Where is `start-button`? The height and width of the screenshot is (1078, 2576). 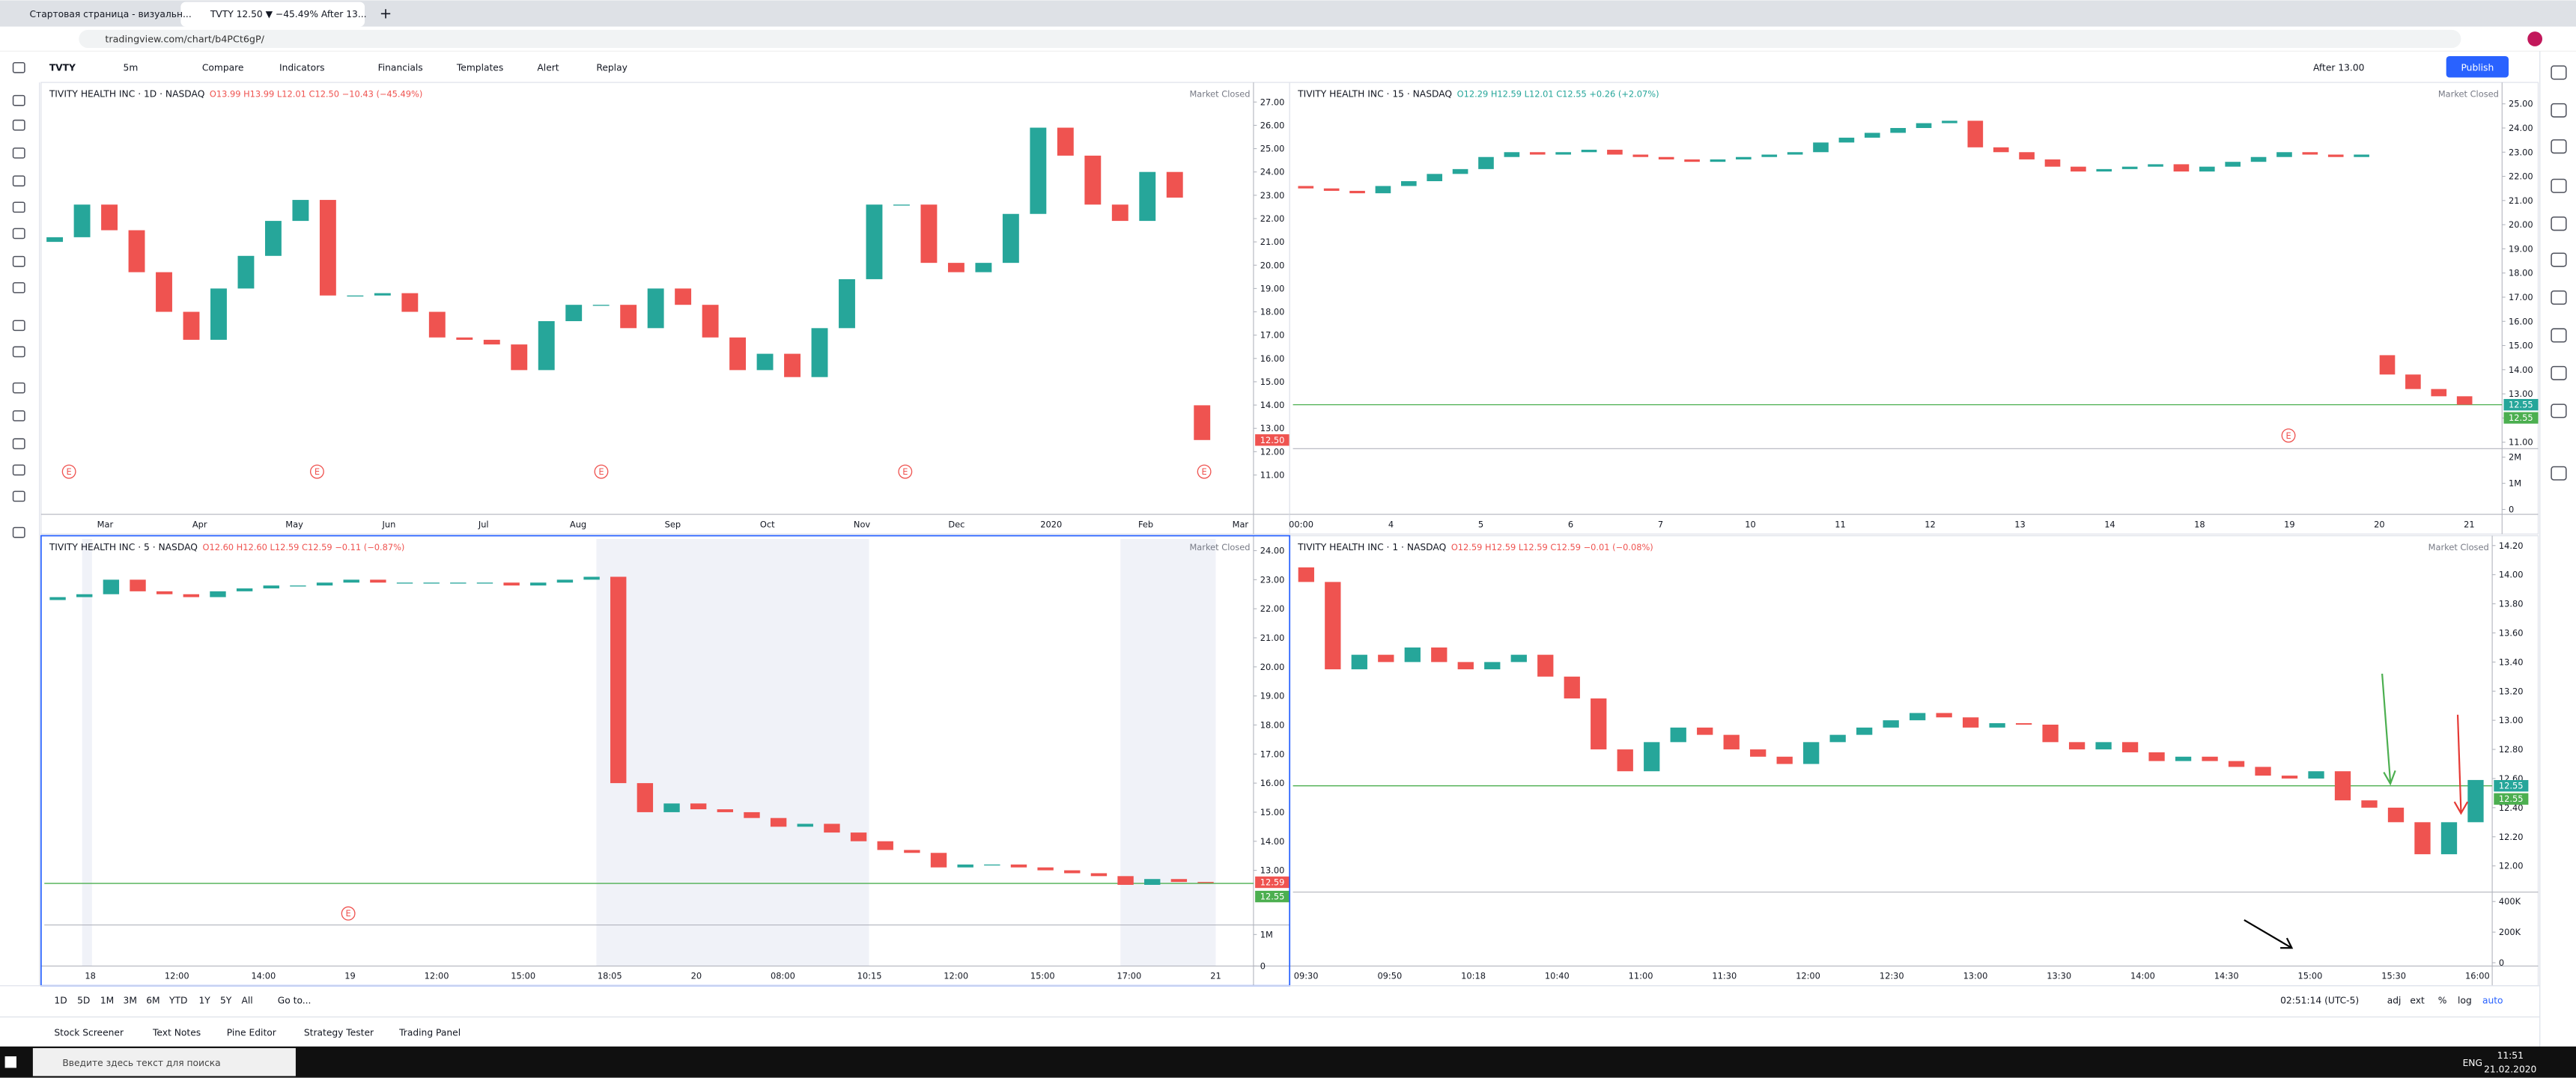
start-button is located at coordinates (10, 1062).